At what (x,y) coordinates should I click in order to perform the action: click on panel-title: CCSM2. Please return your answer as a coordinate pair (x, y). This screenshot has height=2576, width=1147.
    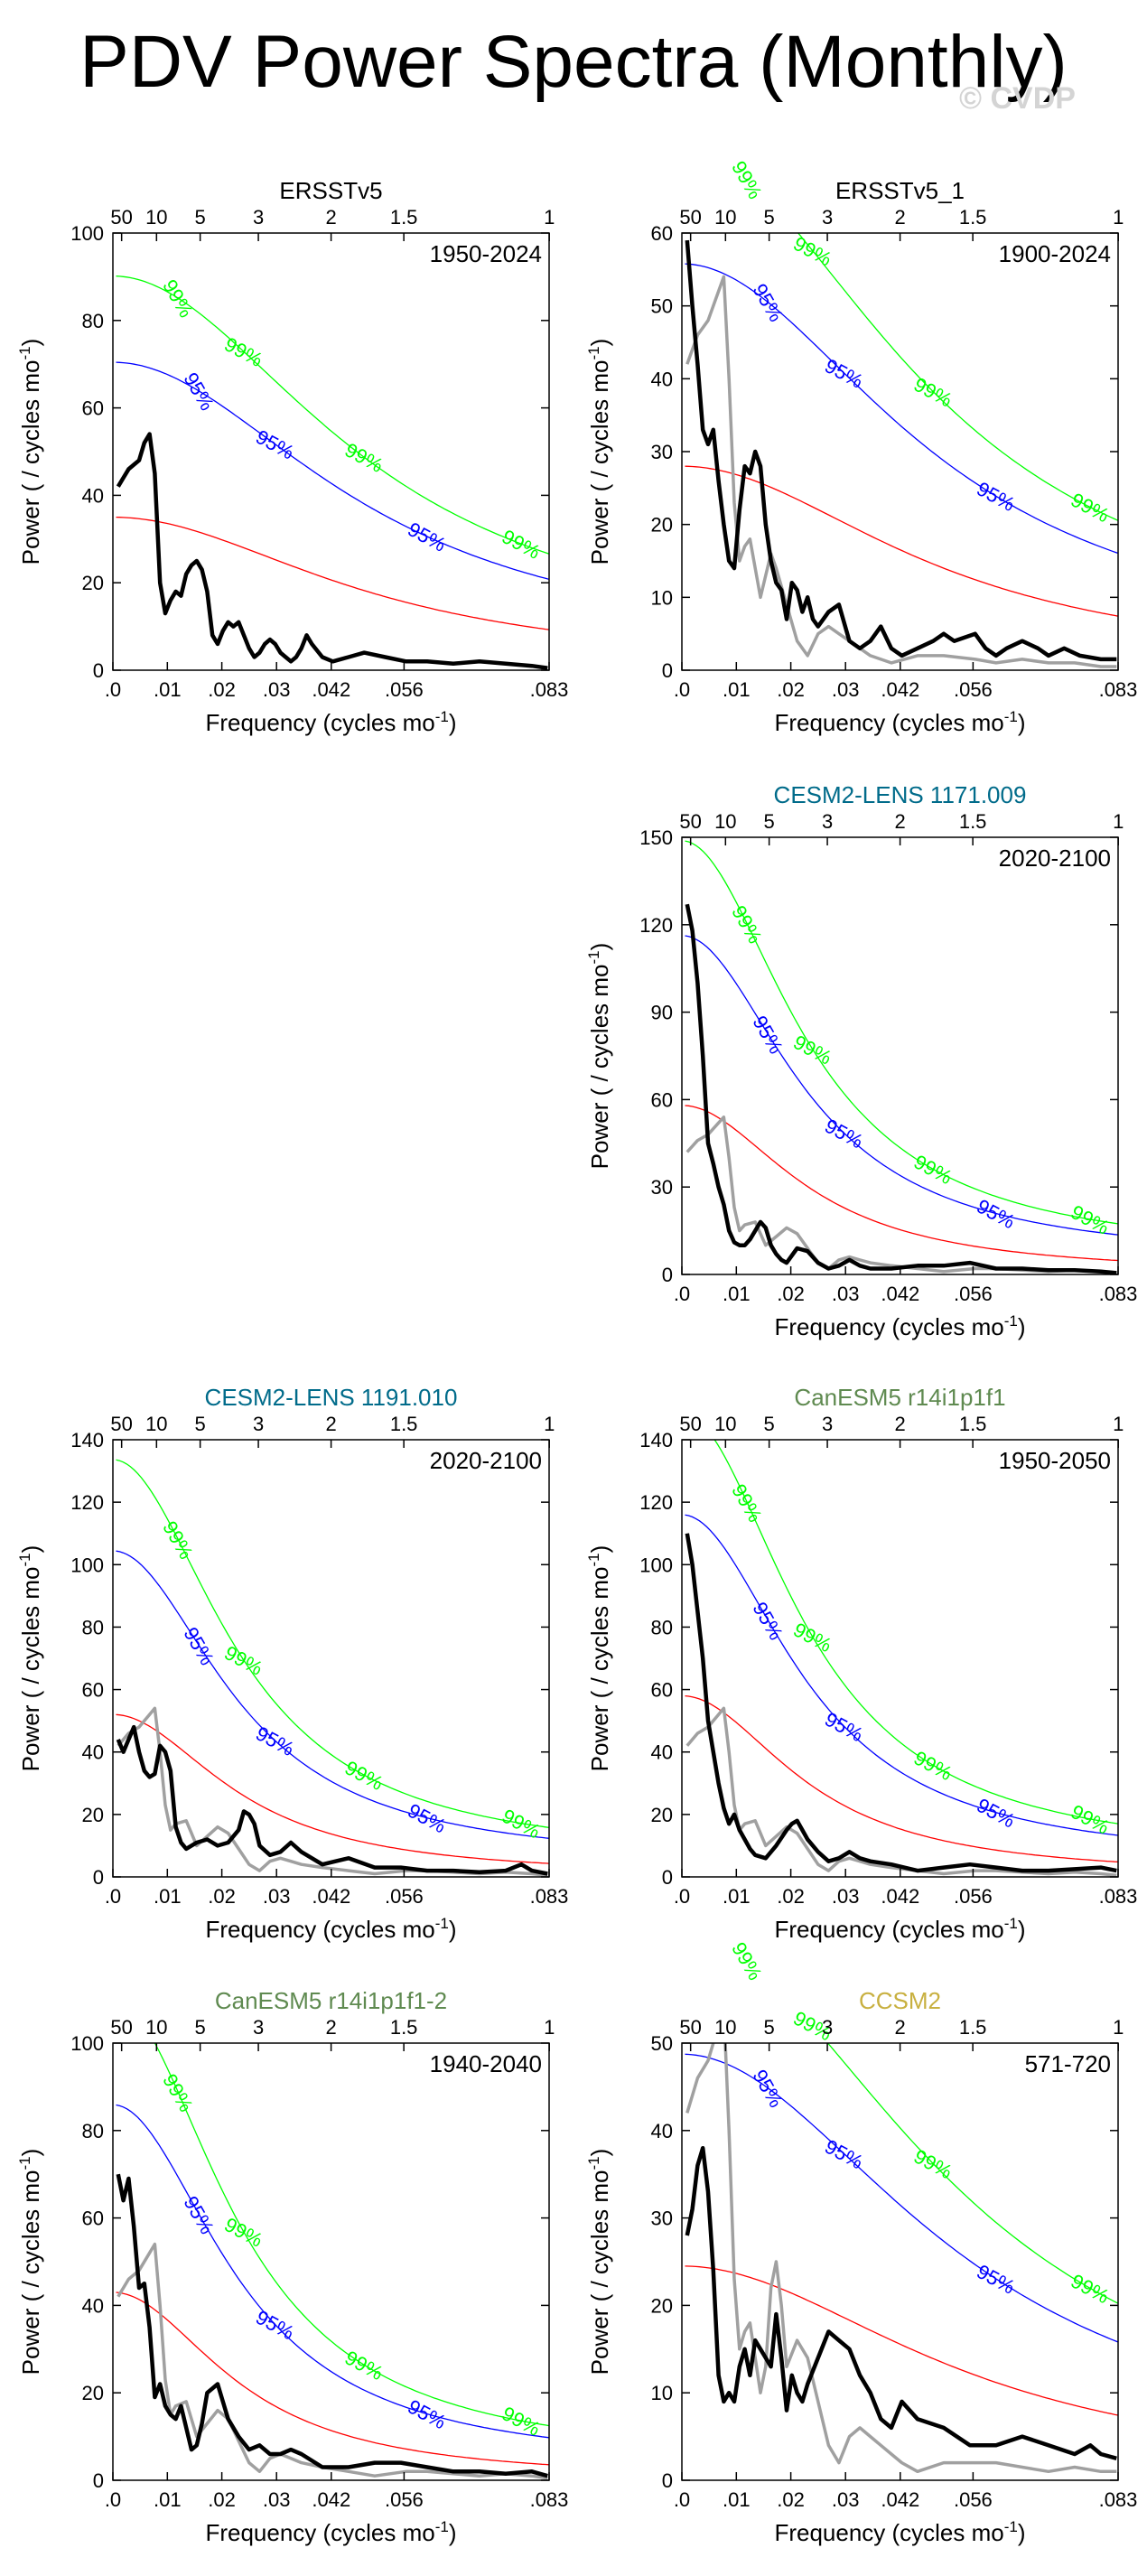
    Looking at the image, I should click on (900, 2000).